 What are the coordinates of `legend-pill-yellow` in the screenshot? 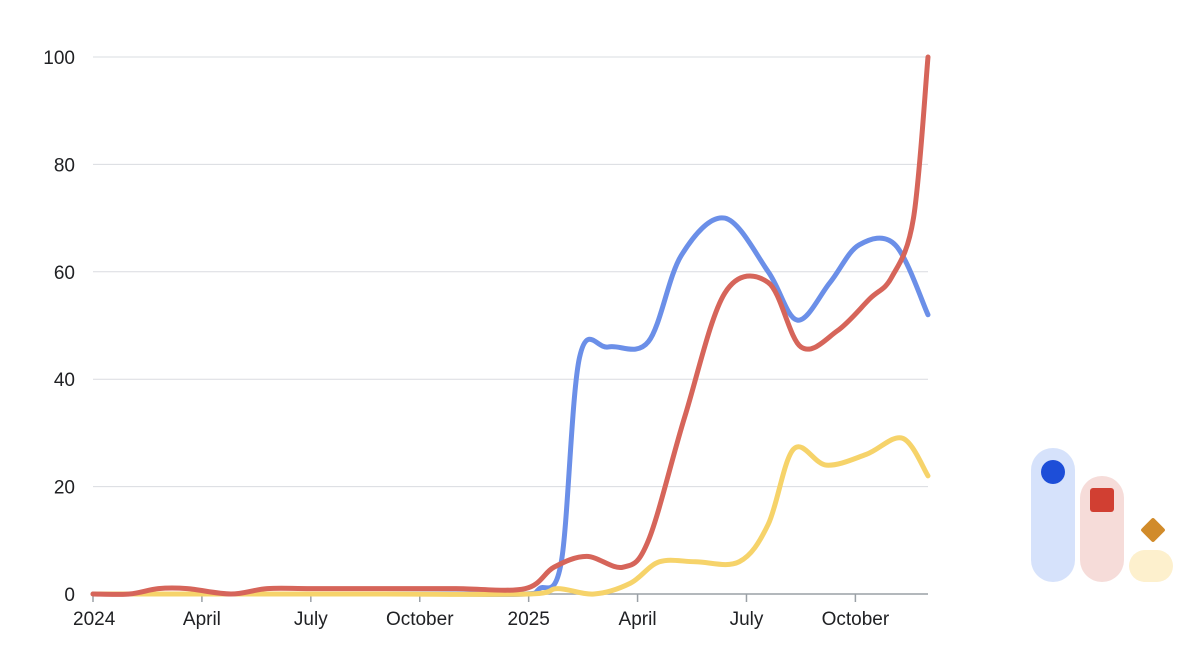 It's located at (1151, 566).